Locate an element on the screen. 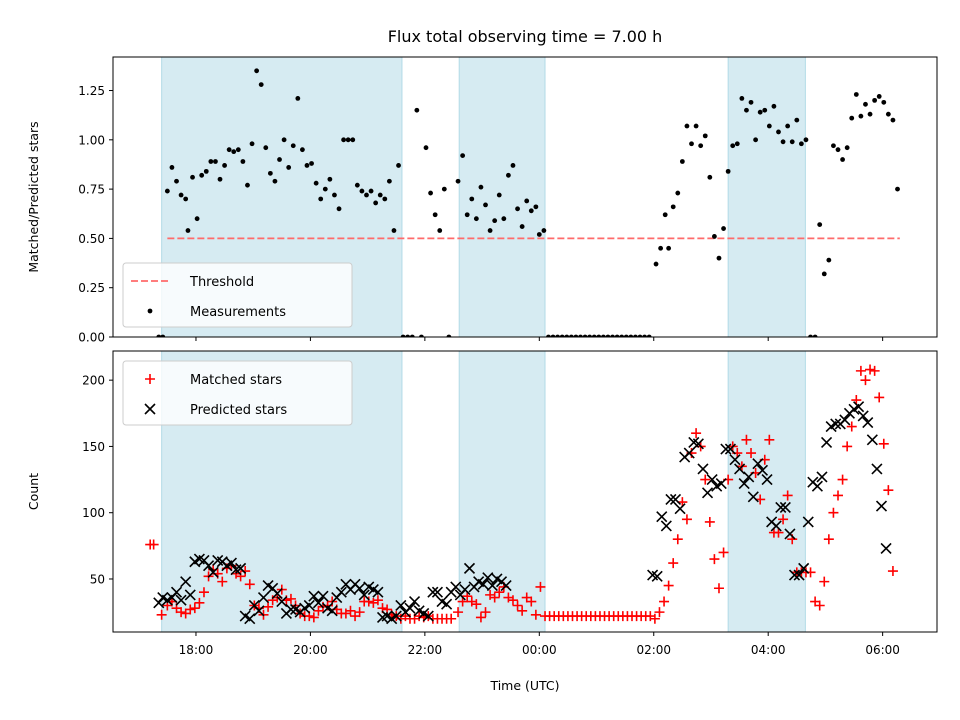 This screenshot has width=960, height=720. legend-label: Threshold is located at coordinates (221, 282).